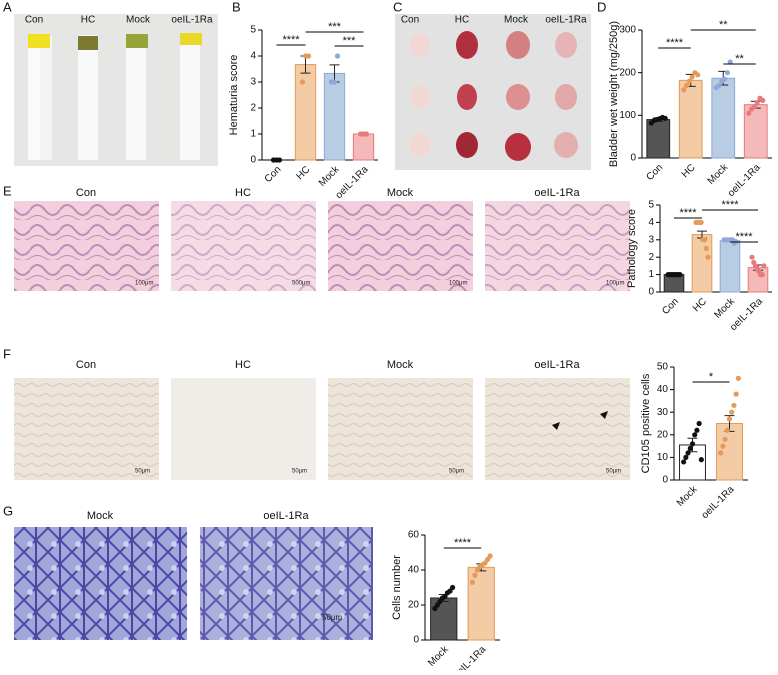 This screenshot has height=675, width=778. I want to click on y-tick-label: 4, so click(651, 222).